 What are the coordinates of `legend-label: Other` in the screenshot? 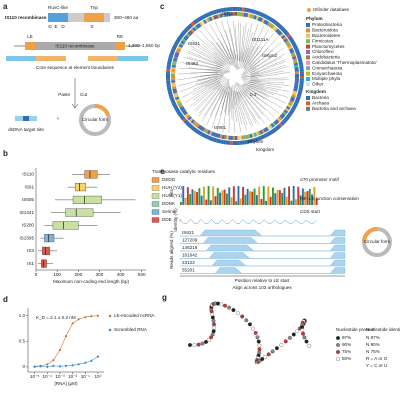 It's located at (318, 84).